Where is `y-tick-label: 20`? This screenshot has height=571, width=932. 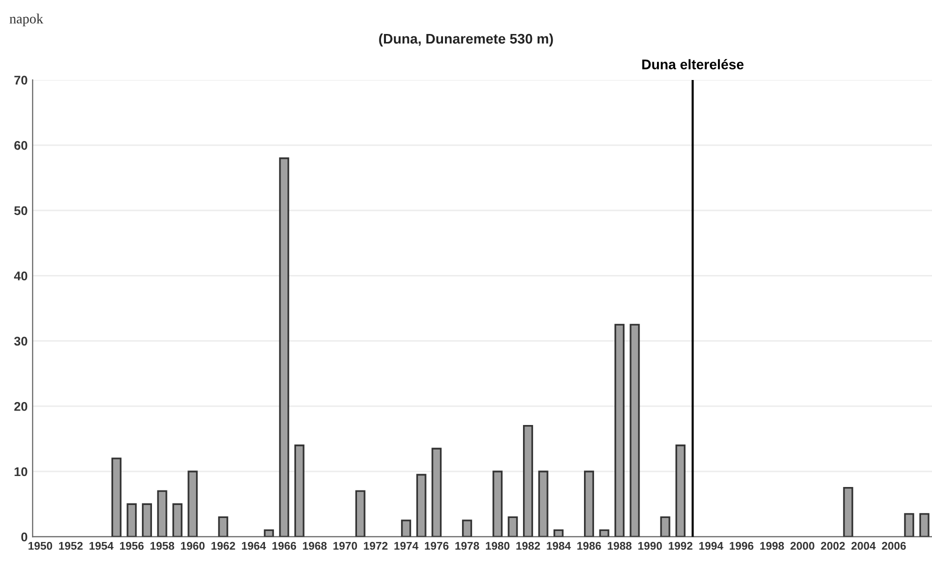
y-tick-label: 20 is located at coordinates (21, 406).